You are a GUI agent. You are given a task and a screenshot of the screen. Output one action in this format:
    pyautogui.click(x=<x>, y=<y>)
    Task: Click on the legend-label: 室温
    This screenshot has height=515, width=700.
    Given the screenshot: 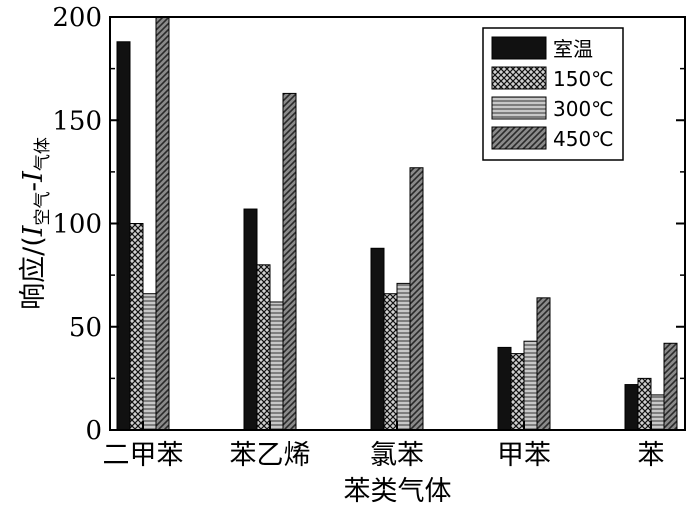 What is the action you would take?
    pyautogui.click(x=573, y=49)
    